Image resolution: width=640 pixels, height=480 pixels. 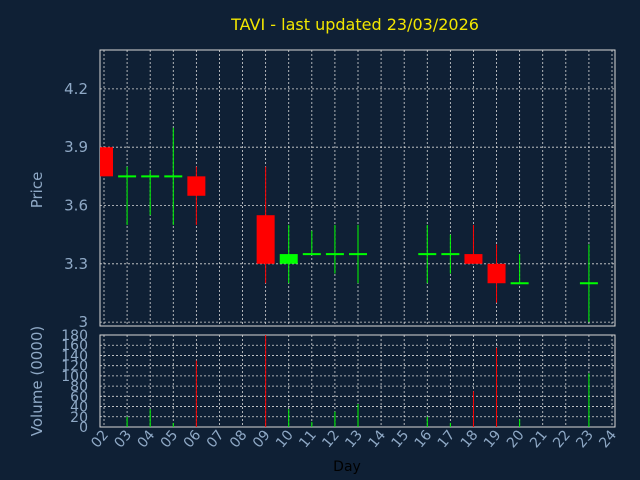 What do you see at coordinates (424, 439) in the screenshot?
I see `x-tick-label: 16` at bounding box center [424, 439].